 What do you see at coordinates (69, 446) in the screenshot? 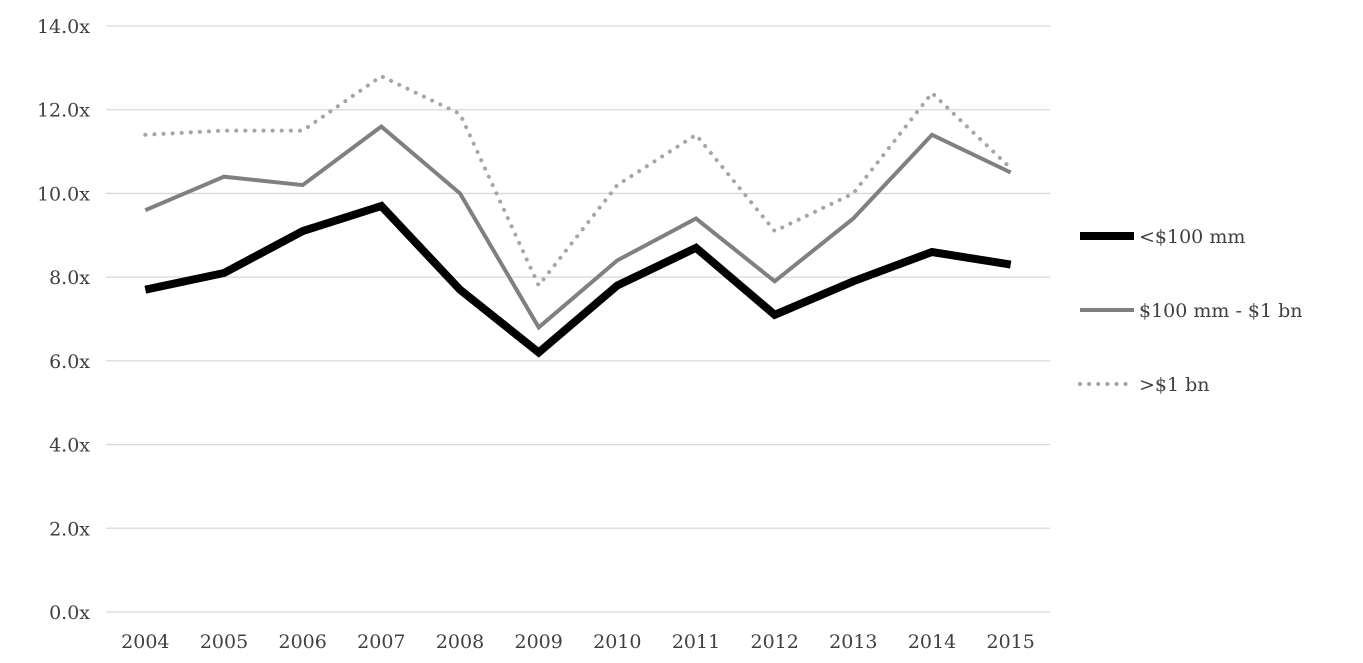
I see `y-tick-label: 4.0x` at bounding box center [69, 446].